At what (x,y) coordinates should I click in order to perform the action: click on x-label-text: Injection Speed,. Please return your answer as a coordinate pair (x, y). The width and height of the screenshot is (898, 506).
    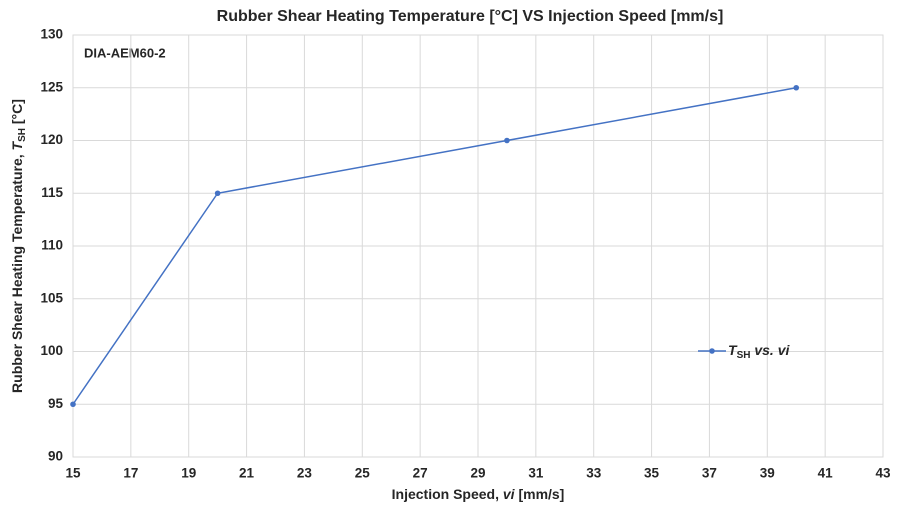
    Looking at the image, I should click on (447, 494).